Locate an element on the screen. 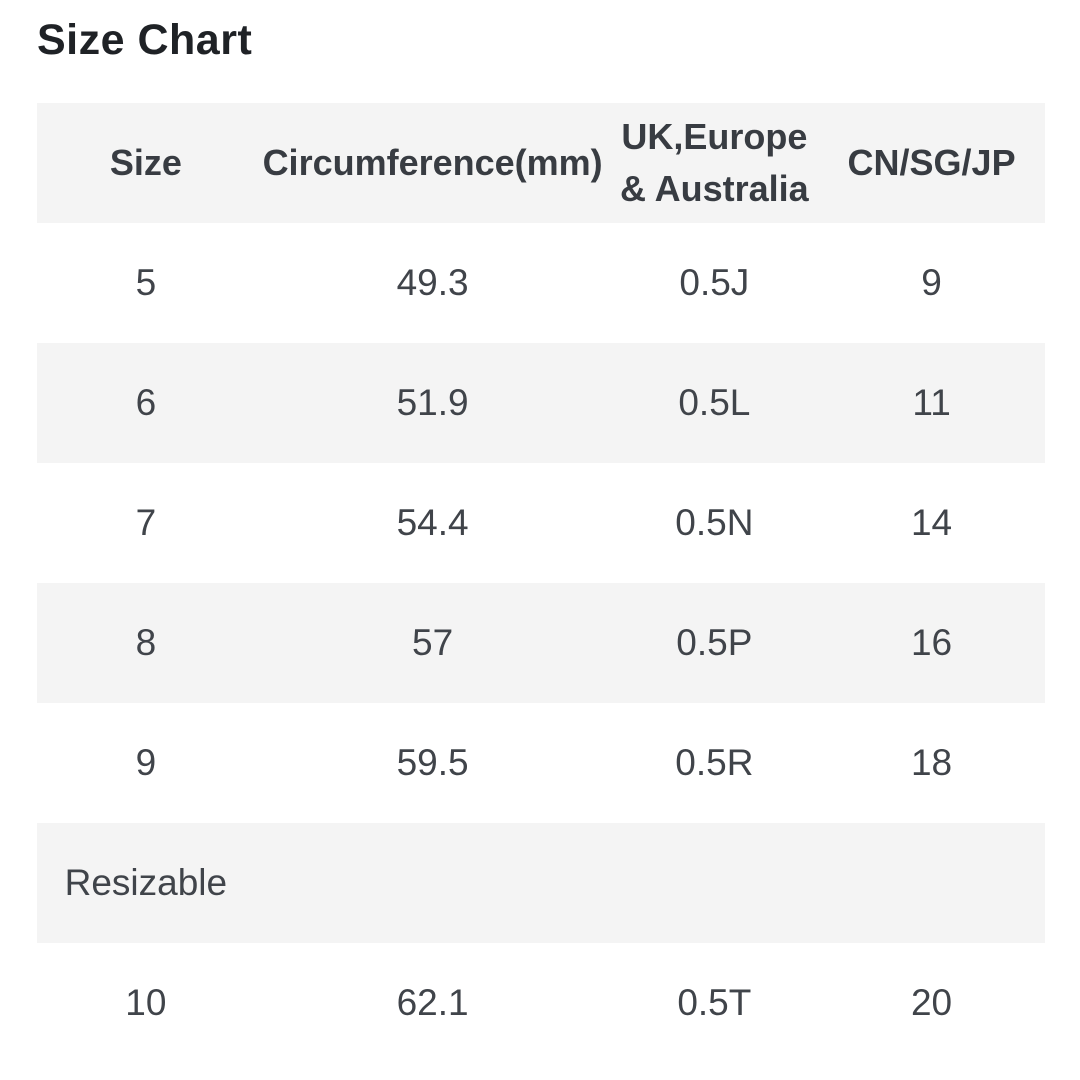 This screenshot has height=1080, width=1080. table-cell-uk-europe-australia: 0.5L is located at coordinates (714, 402).